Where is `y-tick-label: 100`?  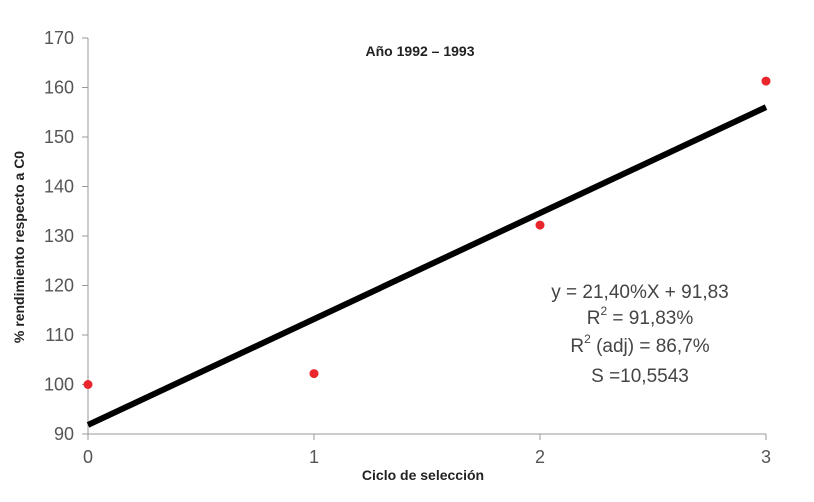 y-tick-label: 100 is located at coordinates (59, 385).